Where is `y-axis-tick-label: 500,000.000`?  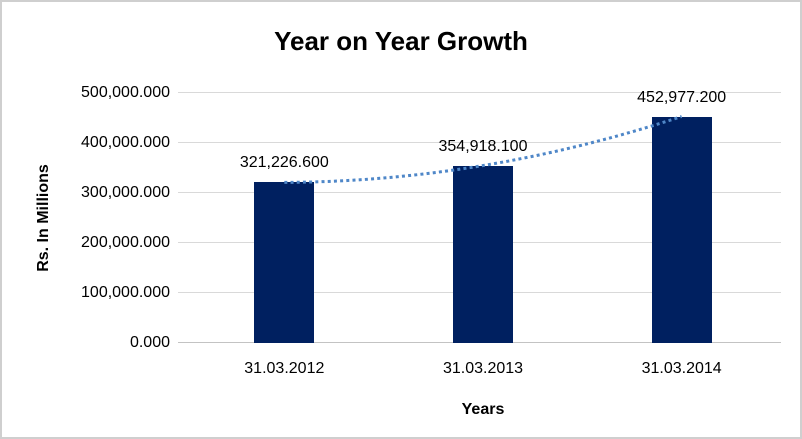
y-axis-tick-label: 500,000.000 is located at coordinates (125, 92).